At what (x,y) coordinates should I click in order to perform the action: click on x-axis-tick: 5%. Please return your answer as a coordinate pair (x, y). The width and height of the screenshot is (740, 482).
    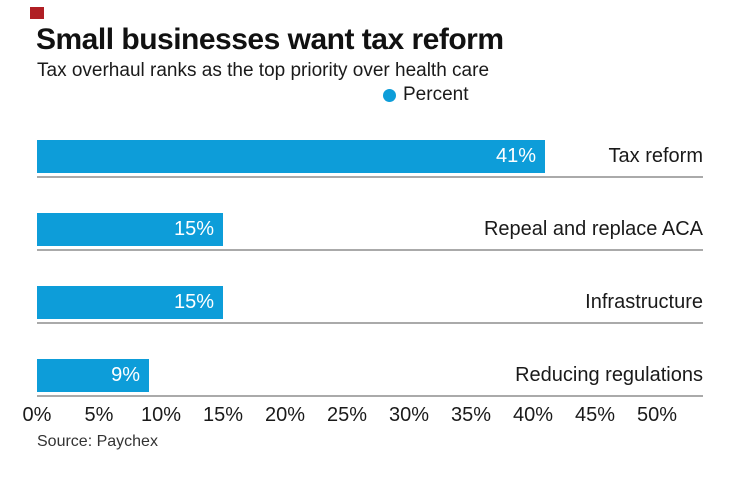
    Looking at the image, I should click on (99, 415).